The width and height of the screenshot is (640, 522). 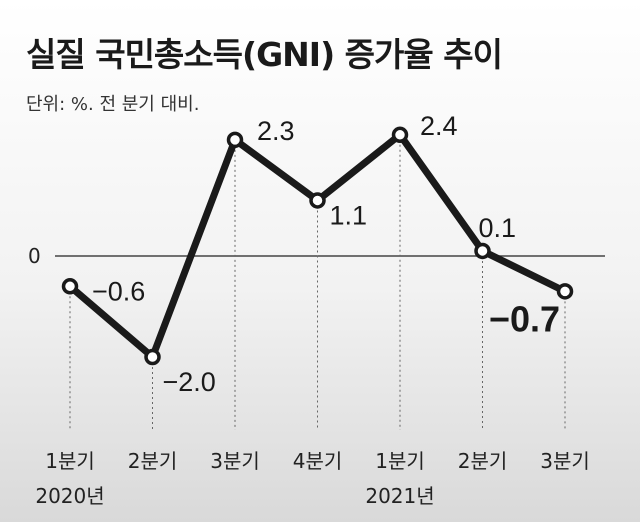 I want to click on year-label: 2020년, so click(x=69, y=496).